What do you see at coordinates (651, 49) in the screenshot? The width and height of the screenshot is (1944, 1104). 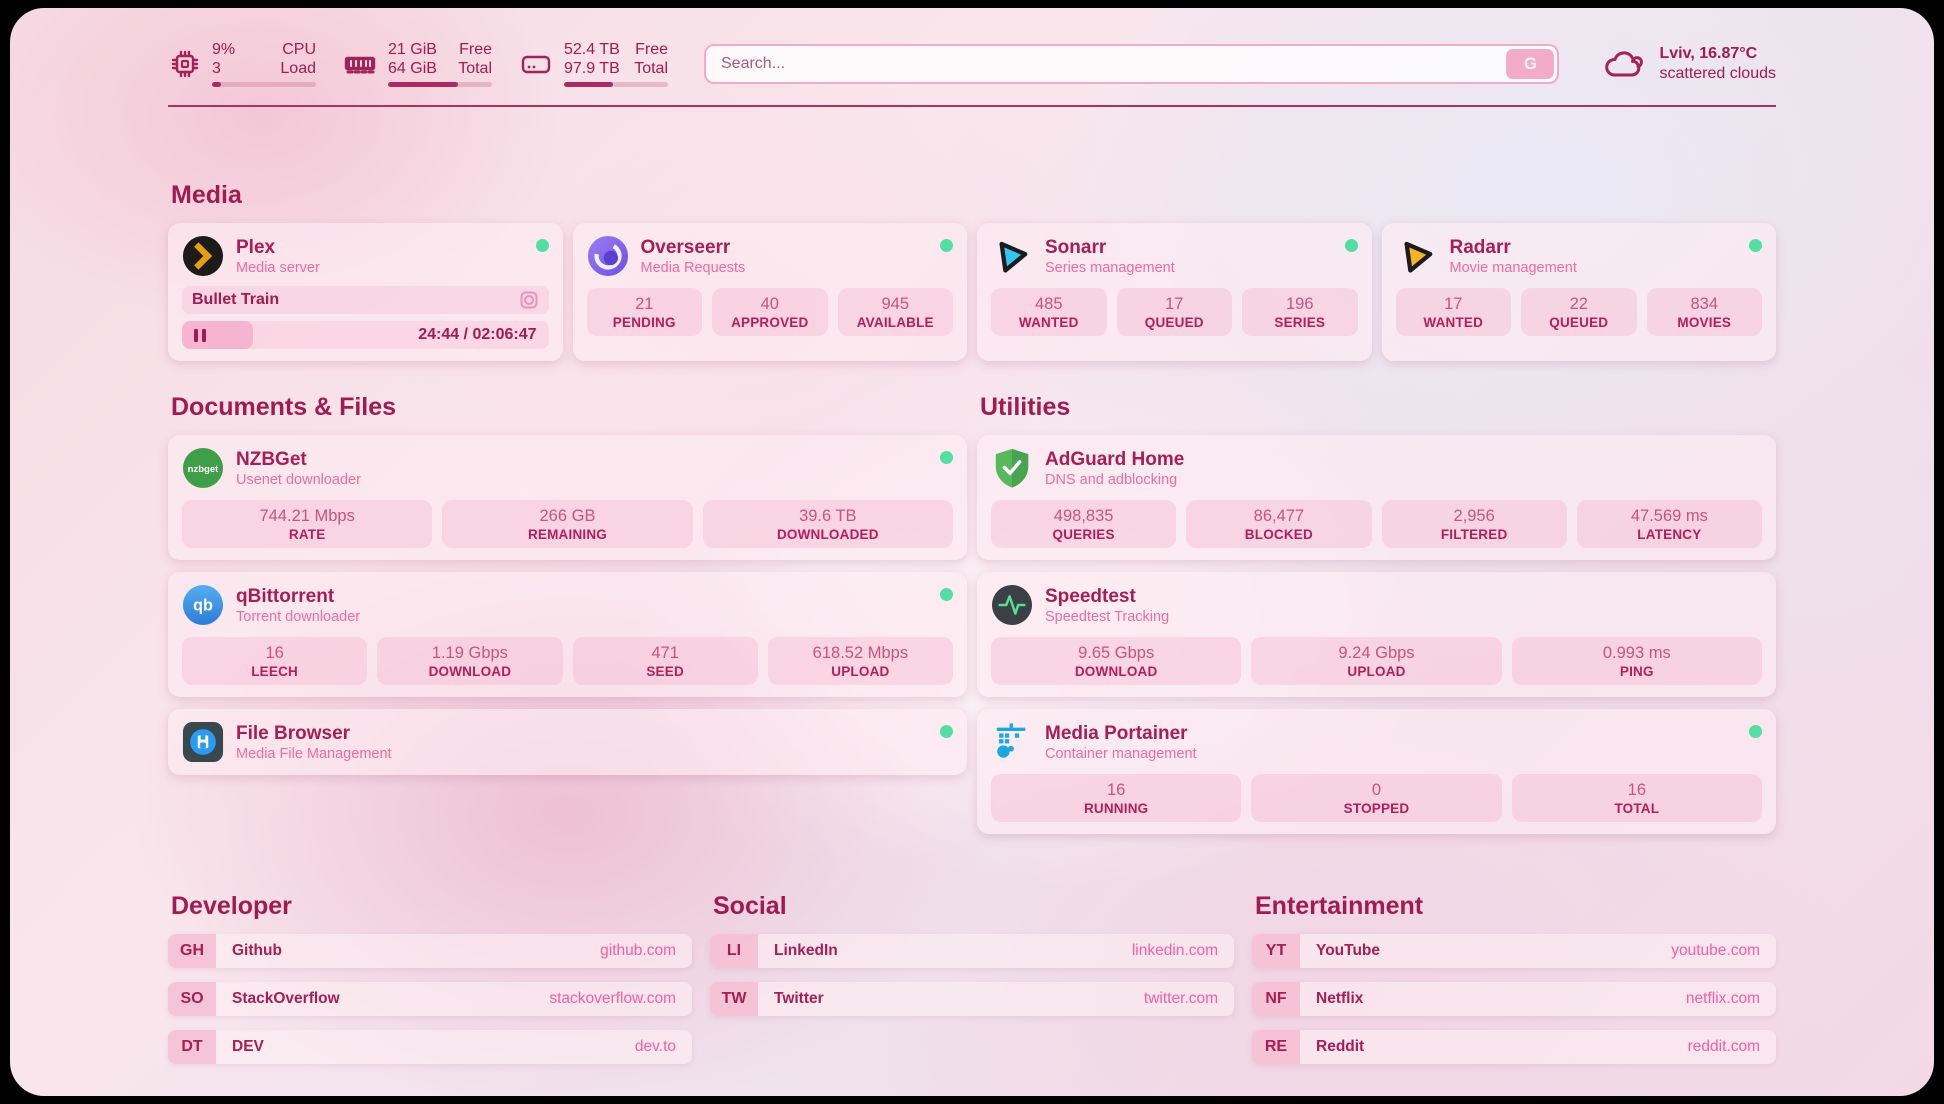 I see `disk-free-label: Free` at bounding box center [651, 49].